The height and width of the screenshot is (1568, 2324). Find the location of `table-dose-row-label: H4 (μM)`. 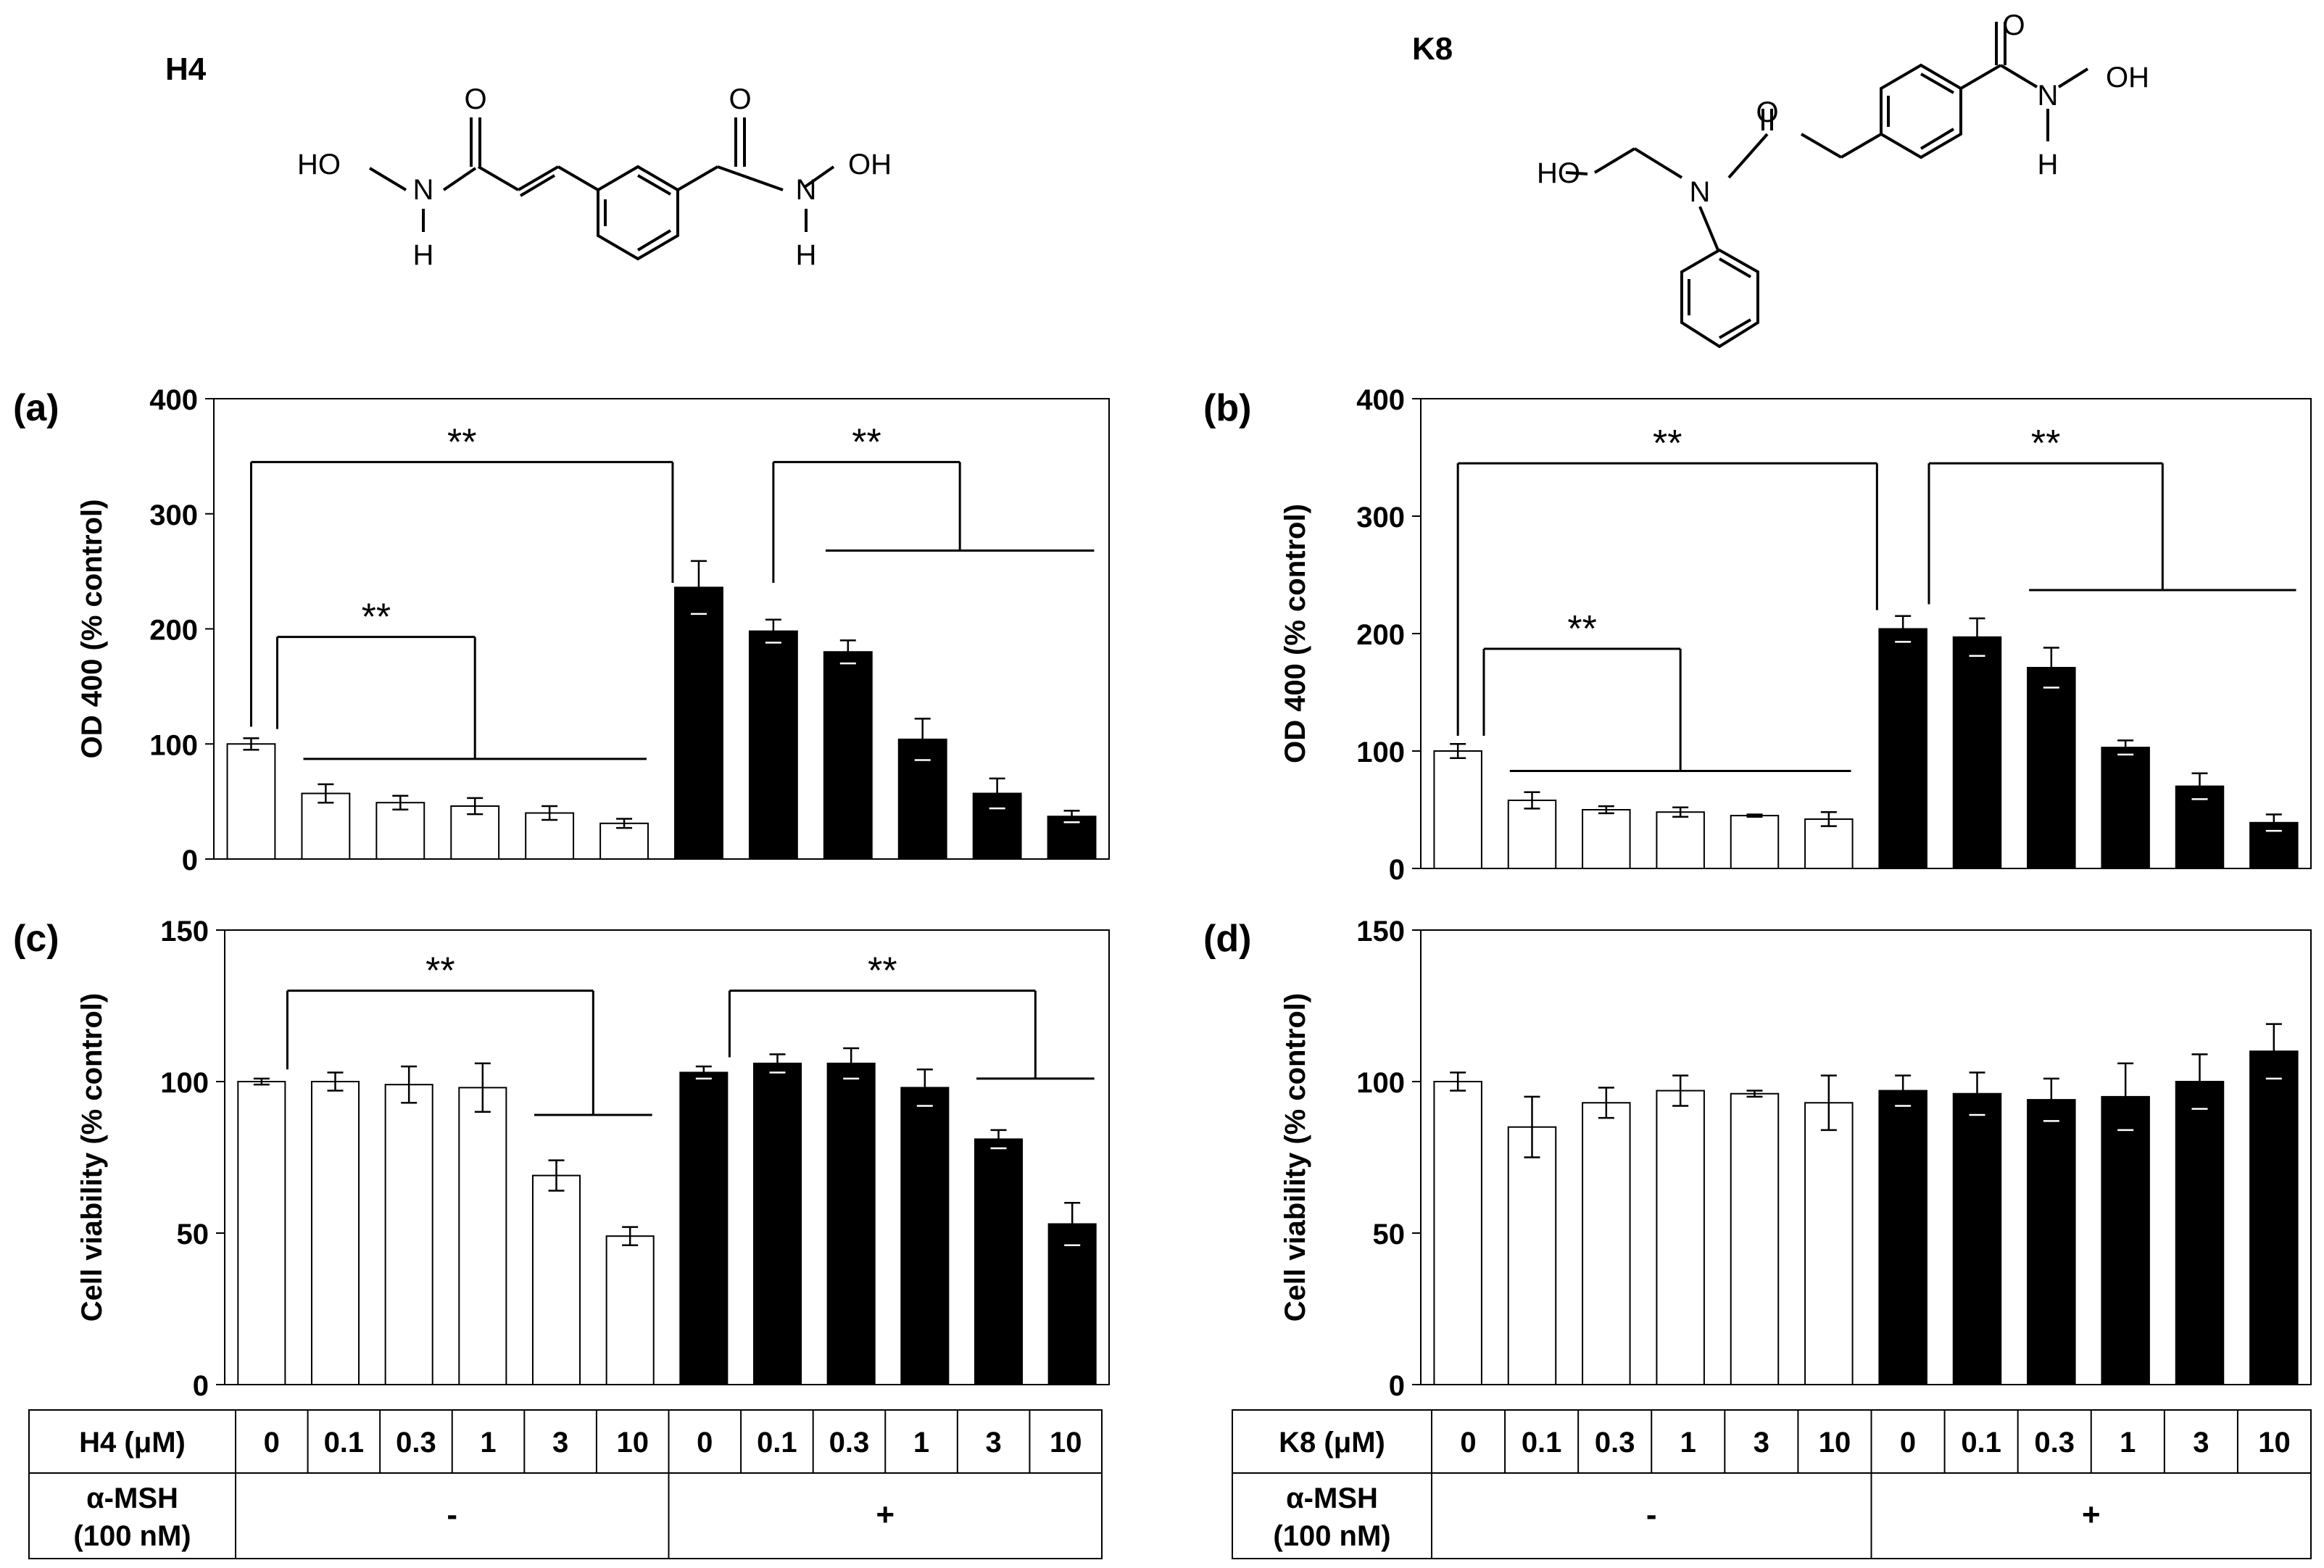

table-dose-row-label: H4 (μM) is located at coordinates (133, 1443).